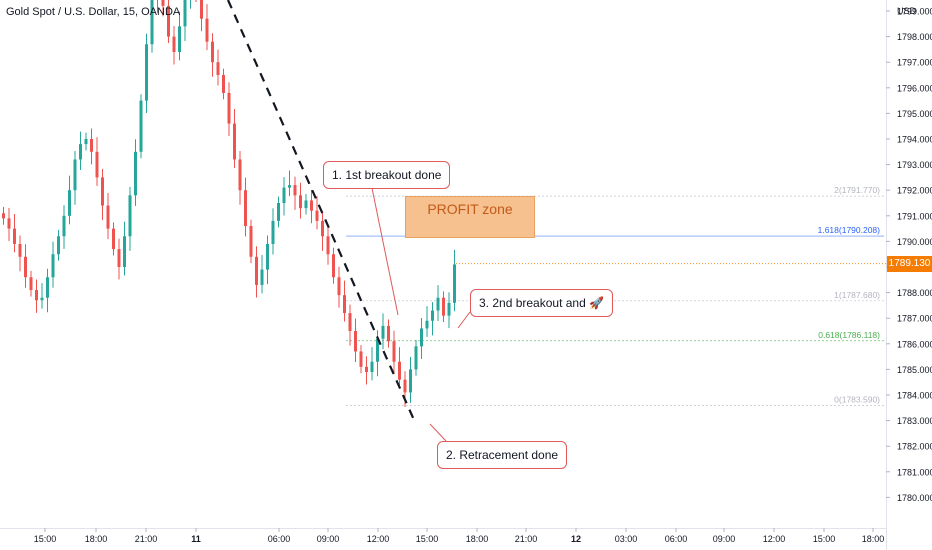 Image resolution: width=932 pixels, height=550 pixels. I want to click on callout-pointer-second, so click(464, 320).